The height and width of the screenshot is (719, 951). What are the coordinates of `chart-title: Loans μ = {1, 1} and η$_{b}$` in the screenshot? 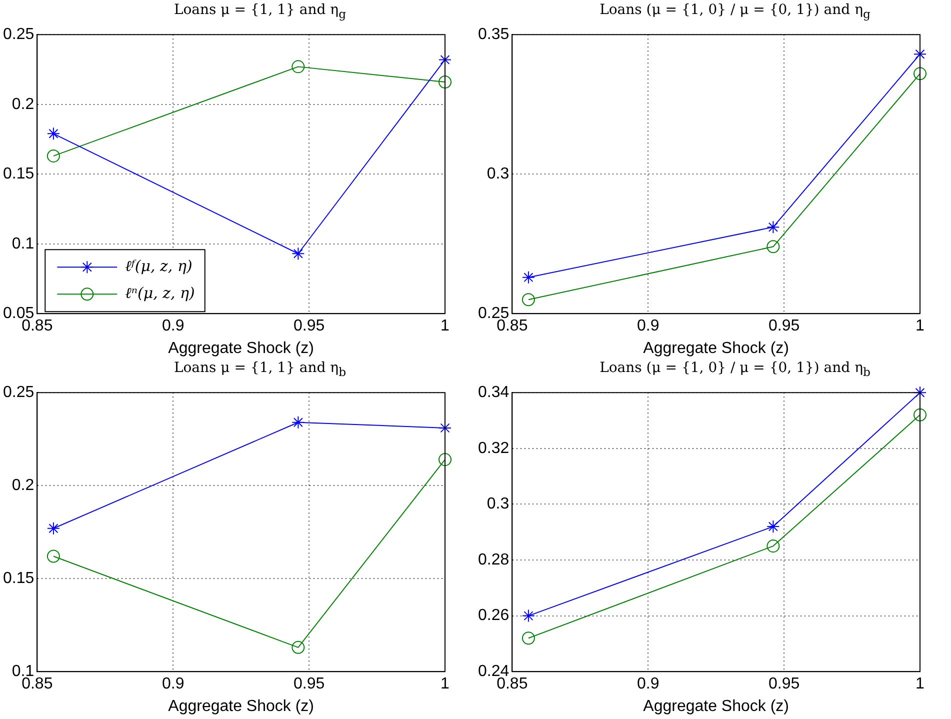 It's located at (260, 369).